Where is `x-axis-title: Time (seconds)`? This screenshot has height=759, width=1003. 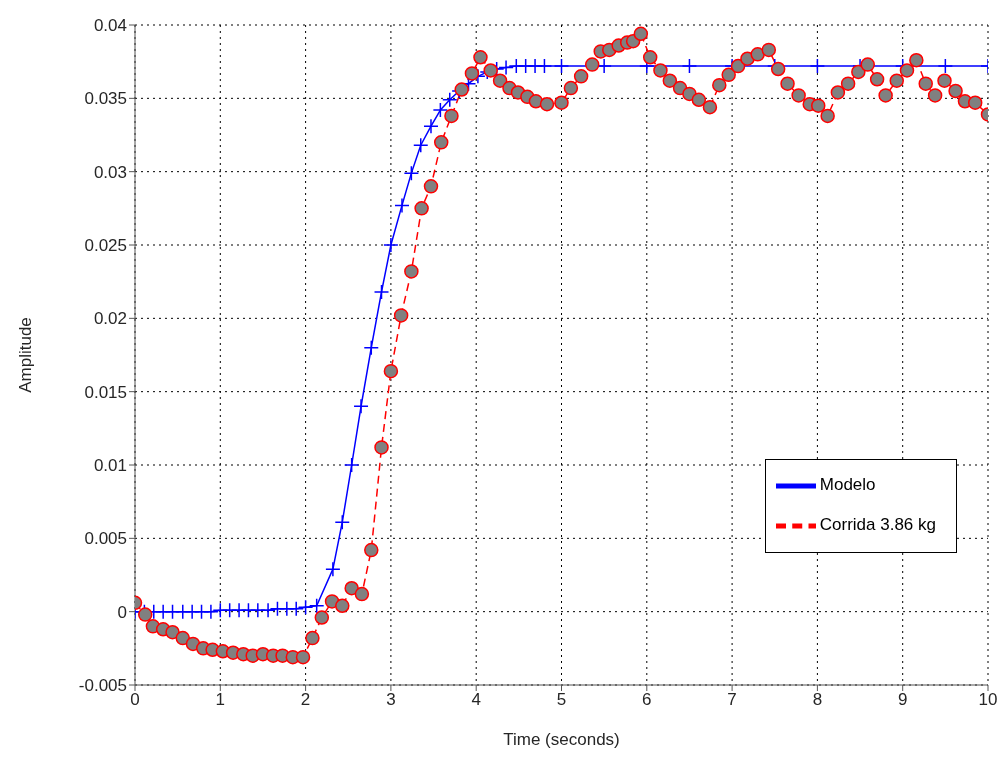 x-axis-title: Time (seconds) is located at coordinates (561, 739).